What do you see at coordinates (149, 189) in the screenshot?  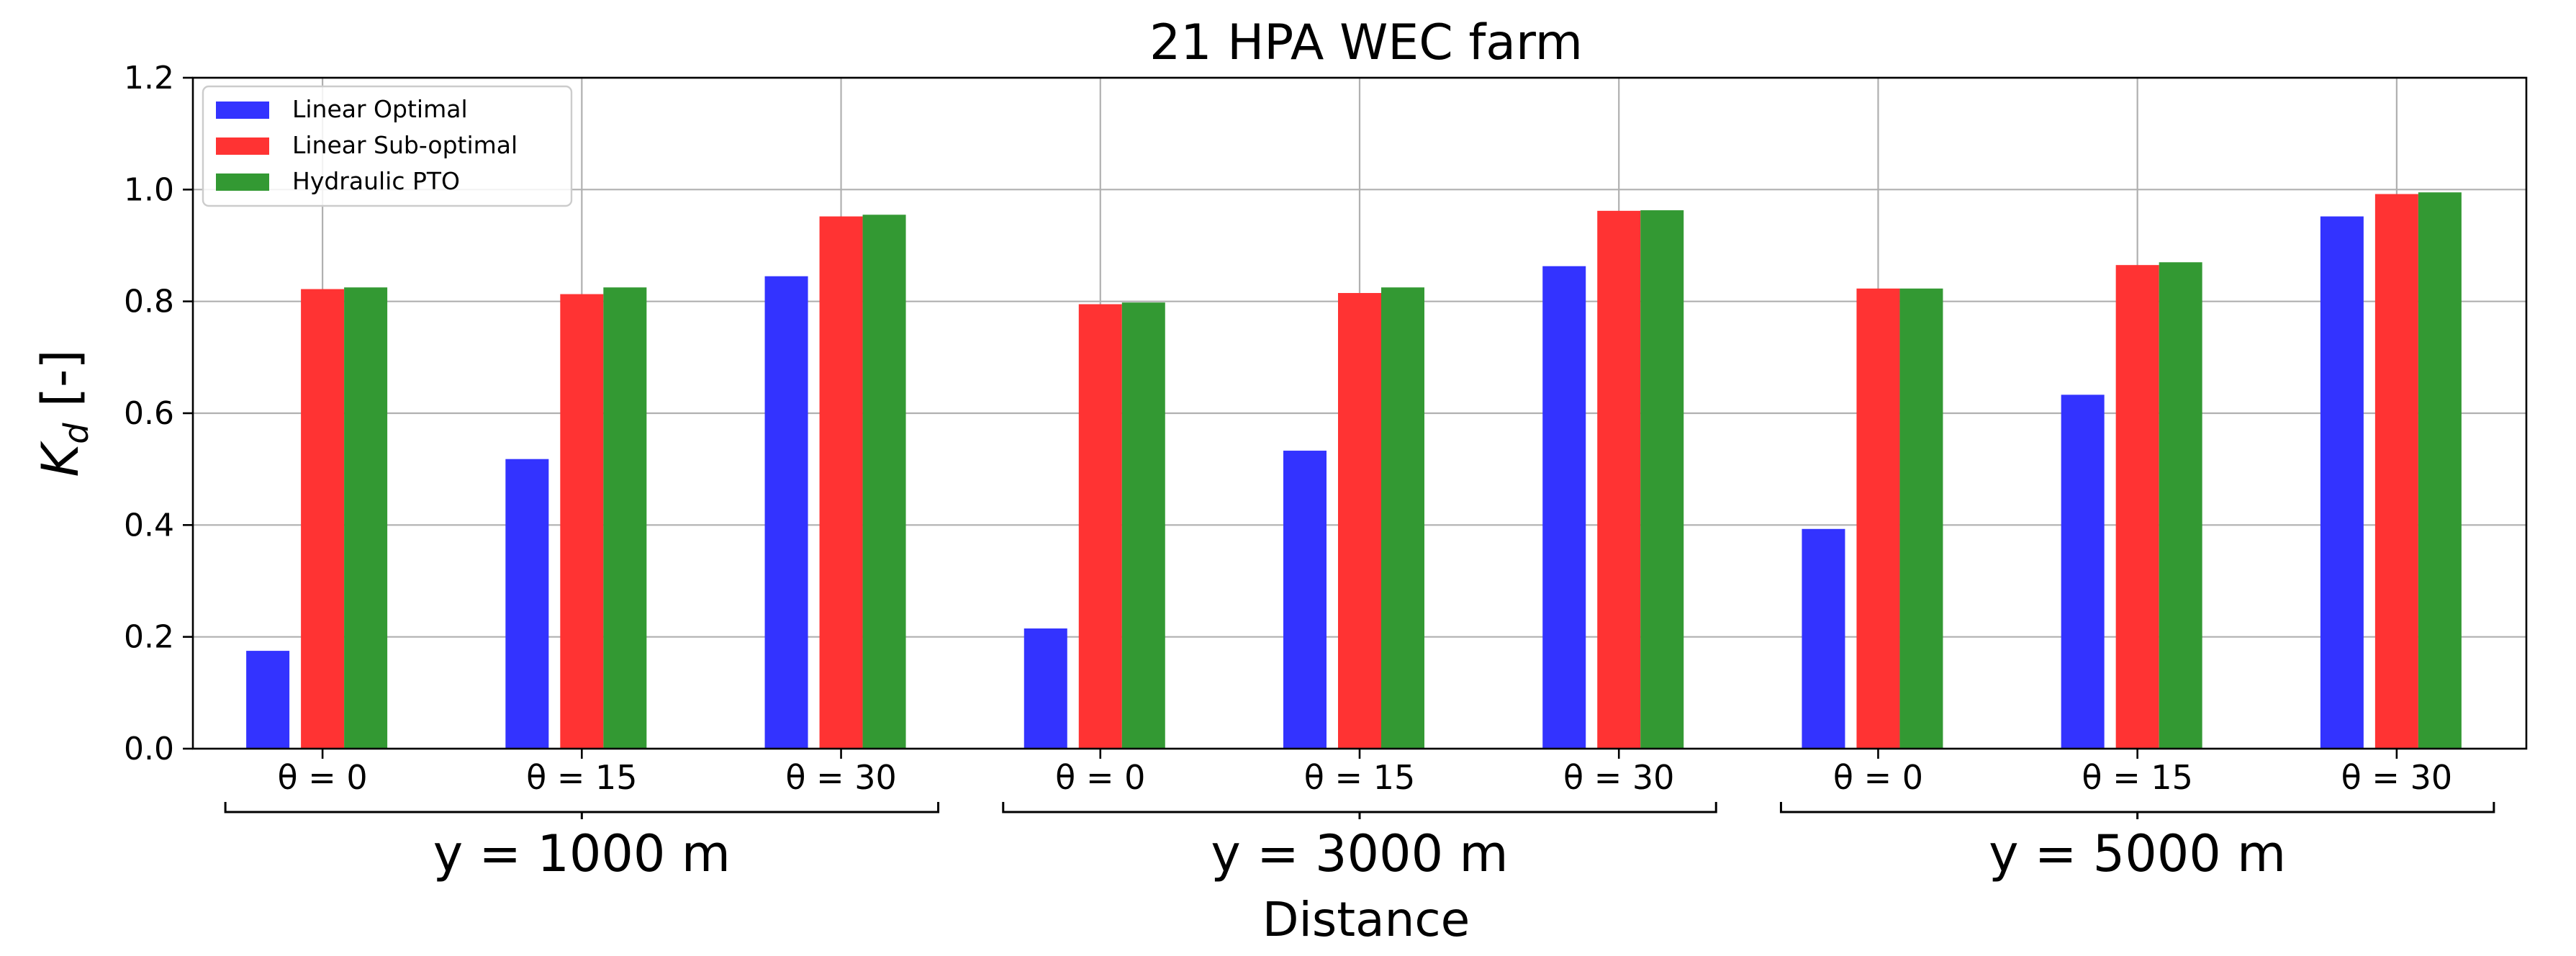 I see `y-tick-label: 1.0` at bounding box center [149, 189].